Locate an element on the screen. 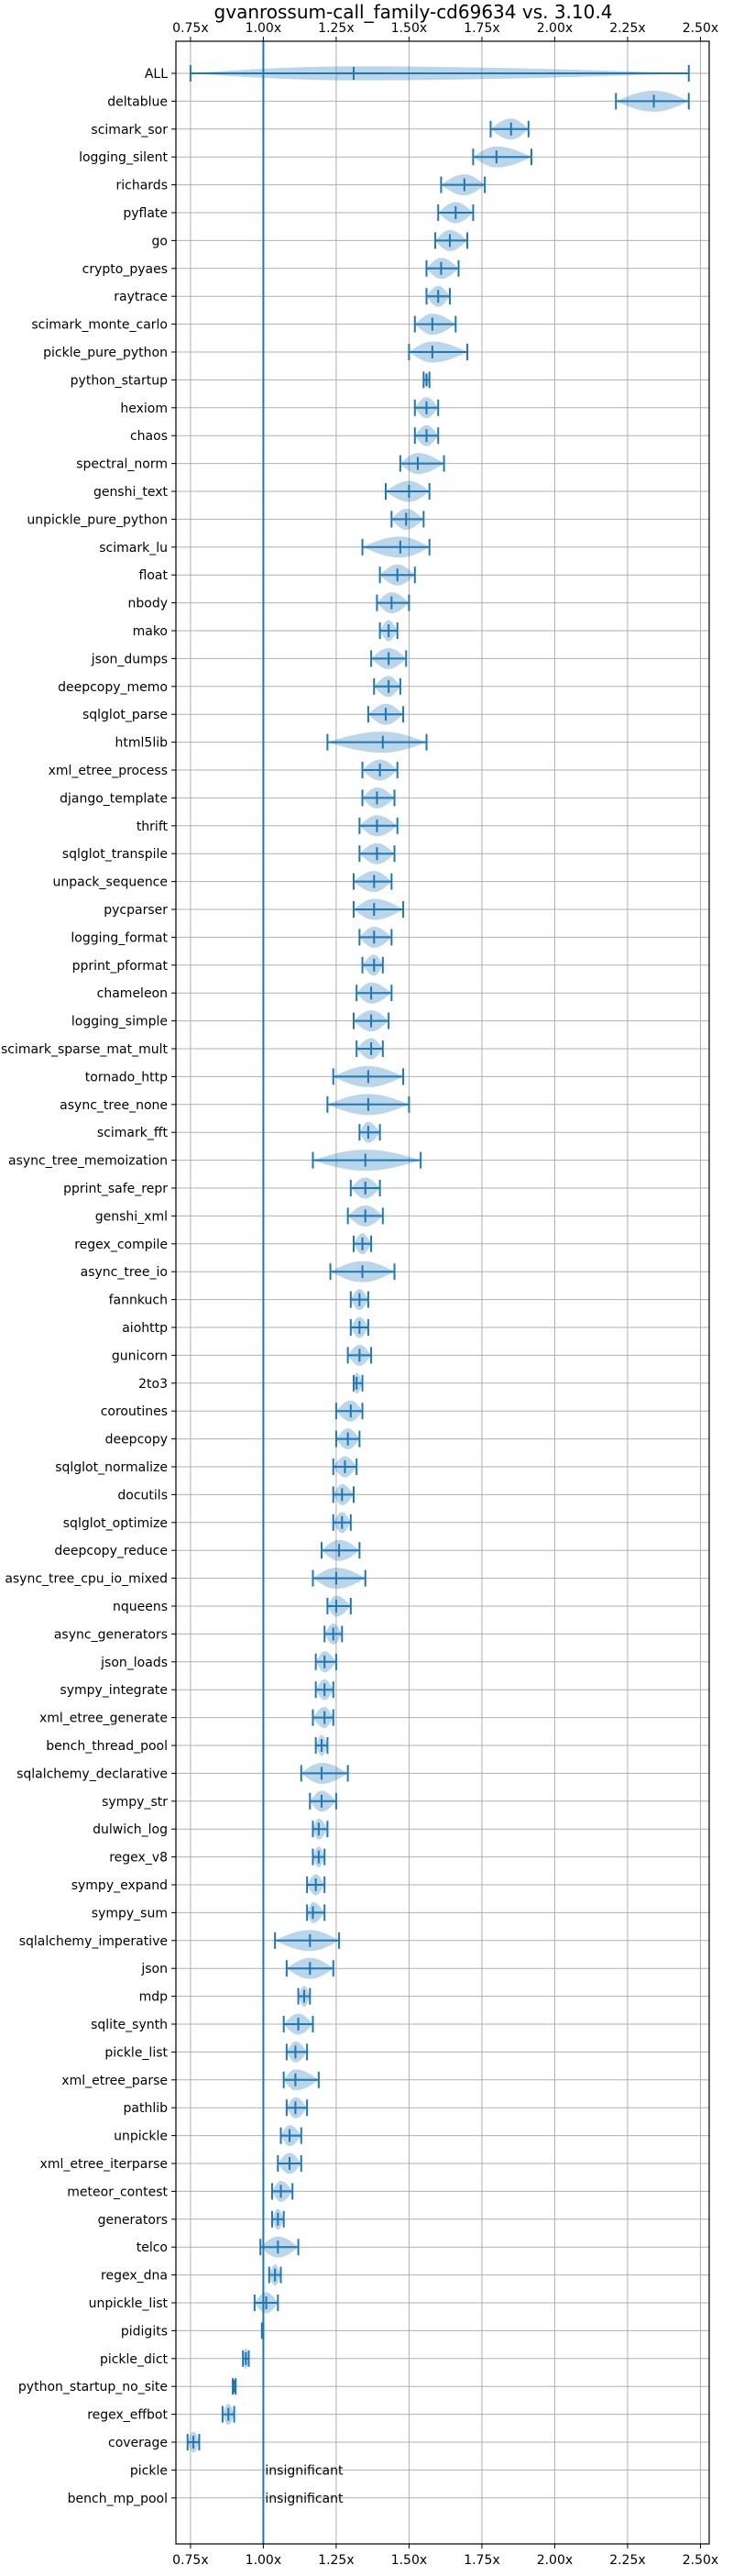  category-label: telco is located at coordinates (152, 2247).